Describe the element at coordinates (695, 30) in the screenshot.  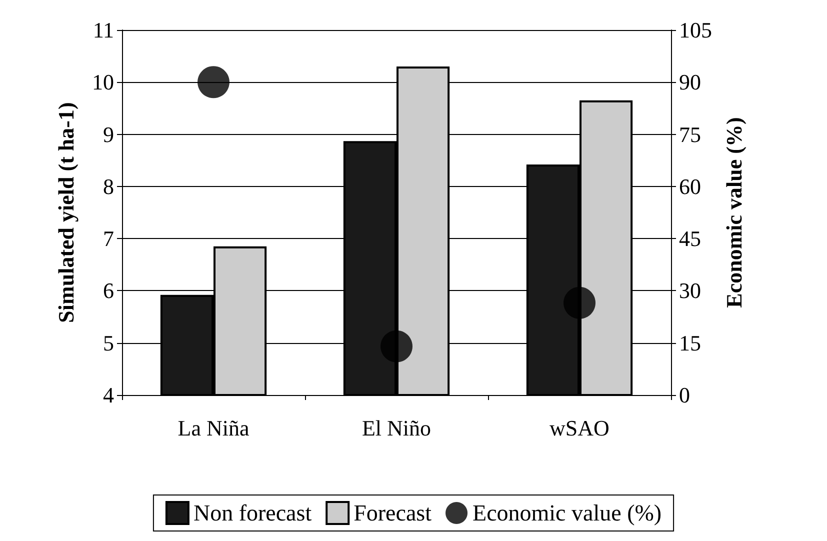
I see `y2-tick-label: 105` at that location.